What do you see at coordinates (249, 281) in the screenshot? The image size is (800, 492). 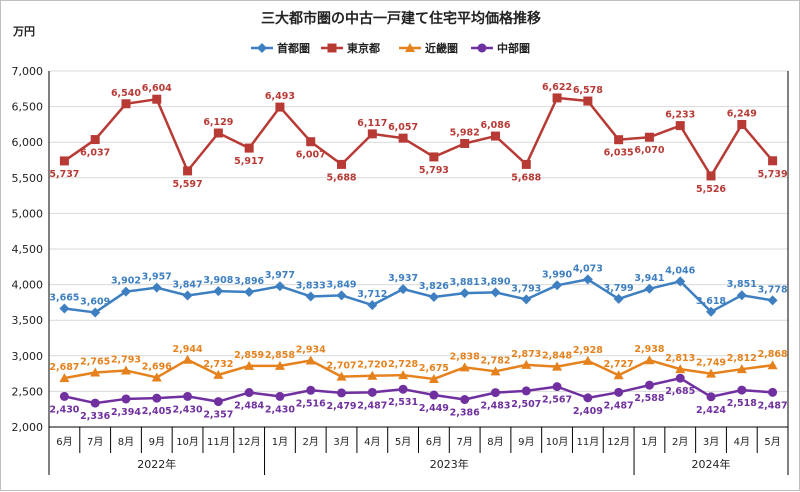 I see `data-label: 3,896` at bounding box center [249, 281].